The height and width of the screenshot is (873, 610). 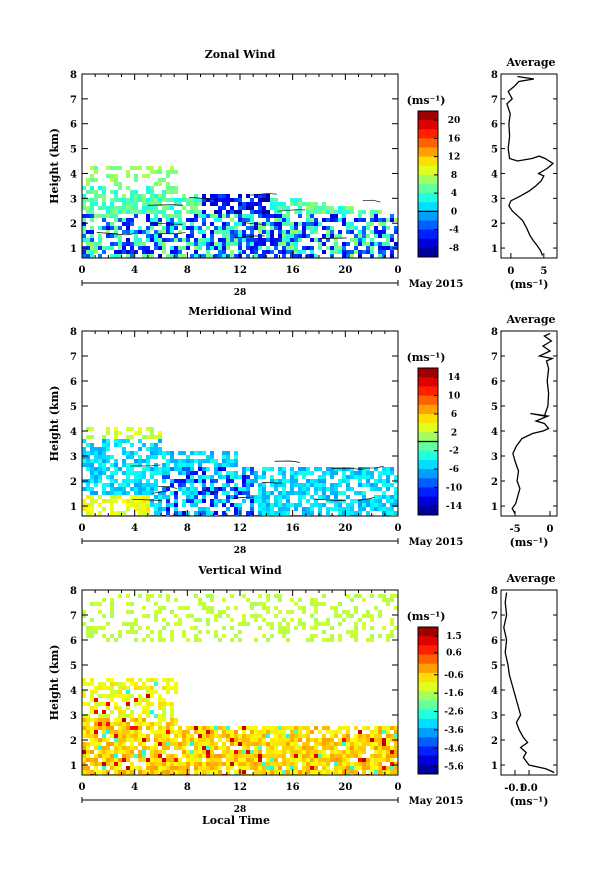 What do you see at coordinates (291, 210) in the screenshot?
I see `contour-line` at bounding box center [291, 210].